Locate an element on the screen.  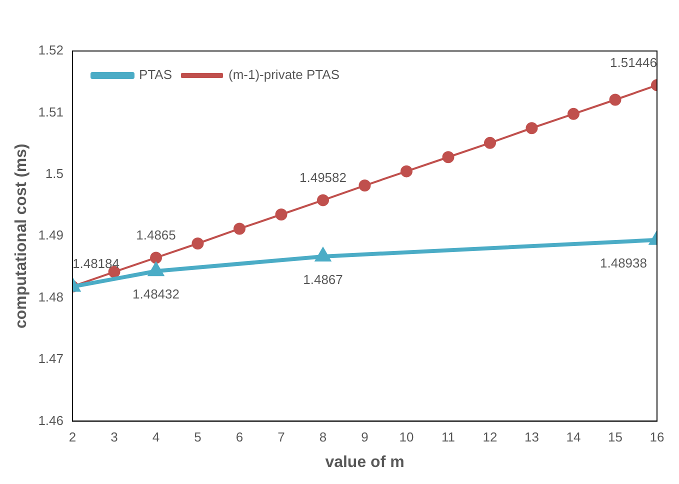
x-tick-label: 11 is located at coordinates (448, 437).